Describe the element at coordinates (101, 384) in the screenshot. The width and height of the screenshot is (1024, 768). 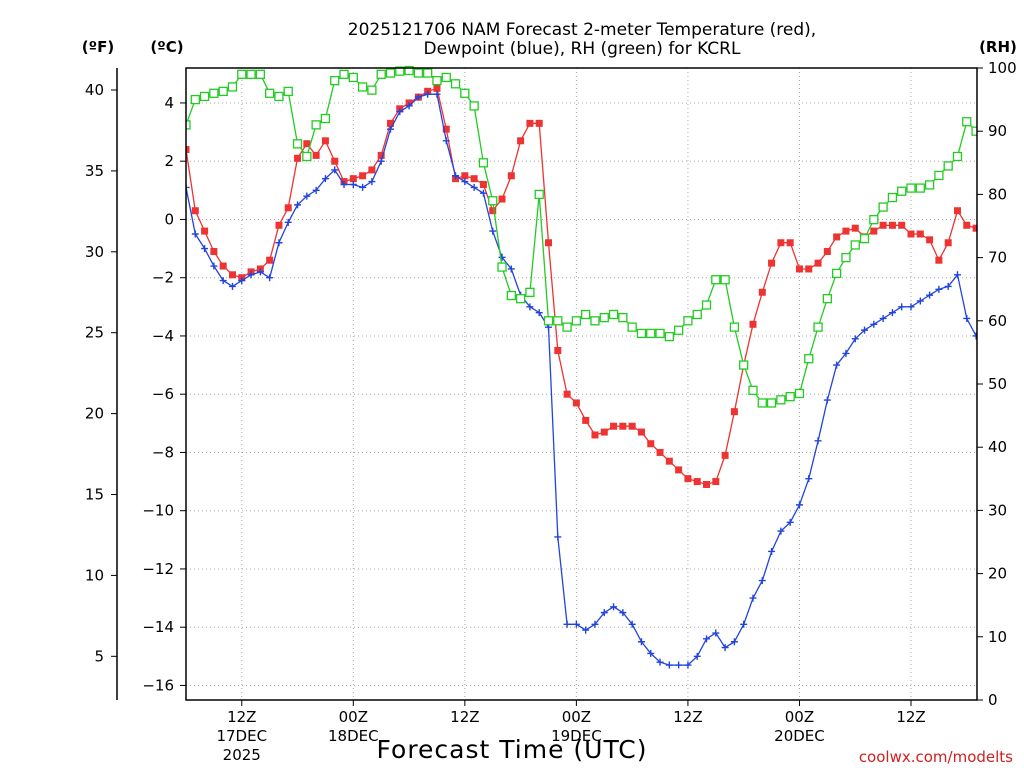
I see `fahrenheit-axis: 40 35 30 25 20 15 10 5` at that location.